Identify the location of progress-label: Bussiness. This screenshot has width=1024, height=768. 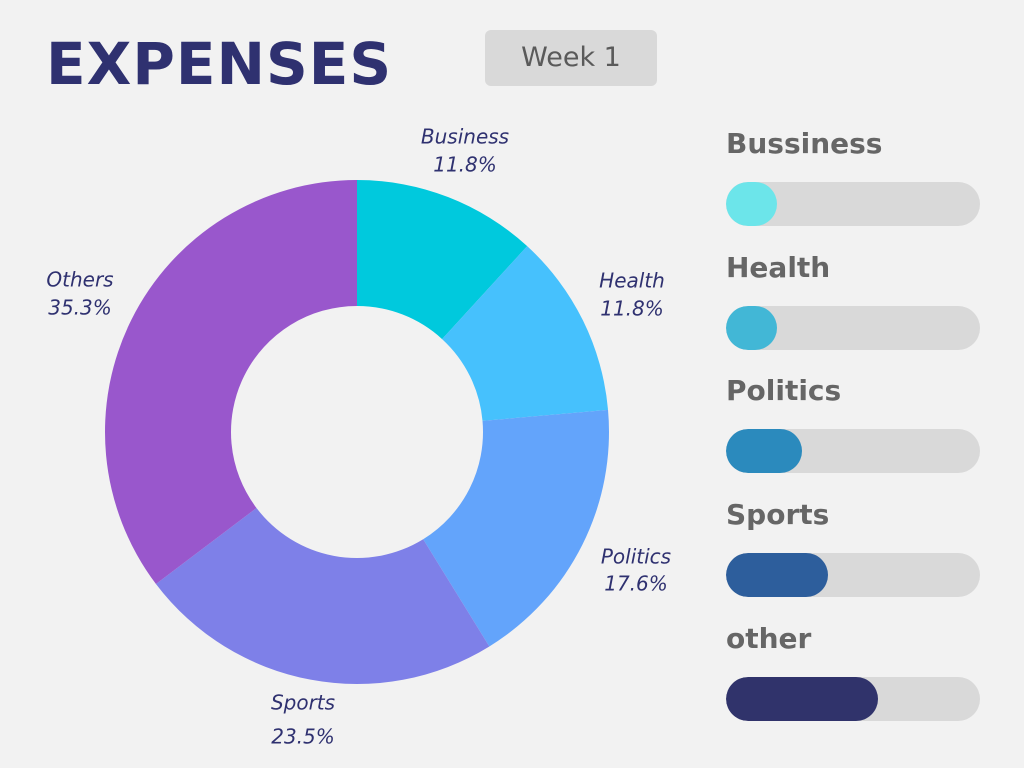
(804, 143).